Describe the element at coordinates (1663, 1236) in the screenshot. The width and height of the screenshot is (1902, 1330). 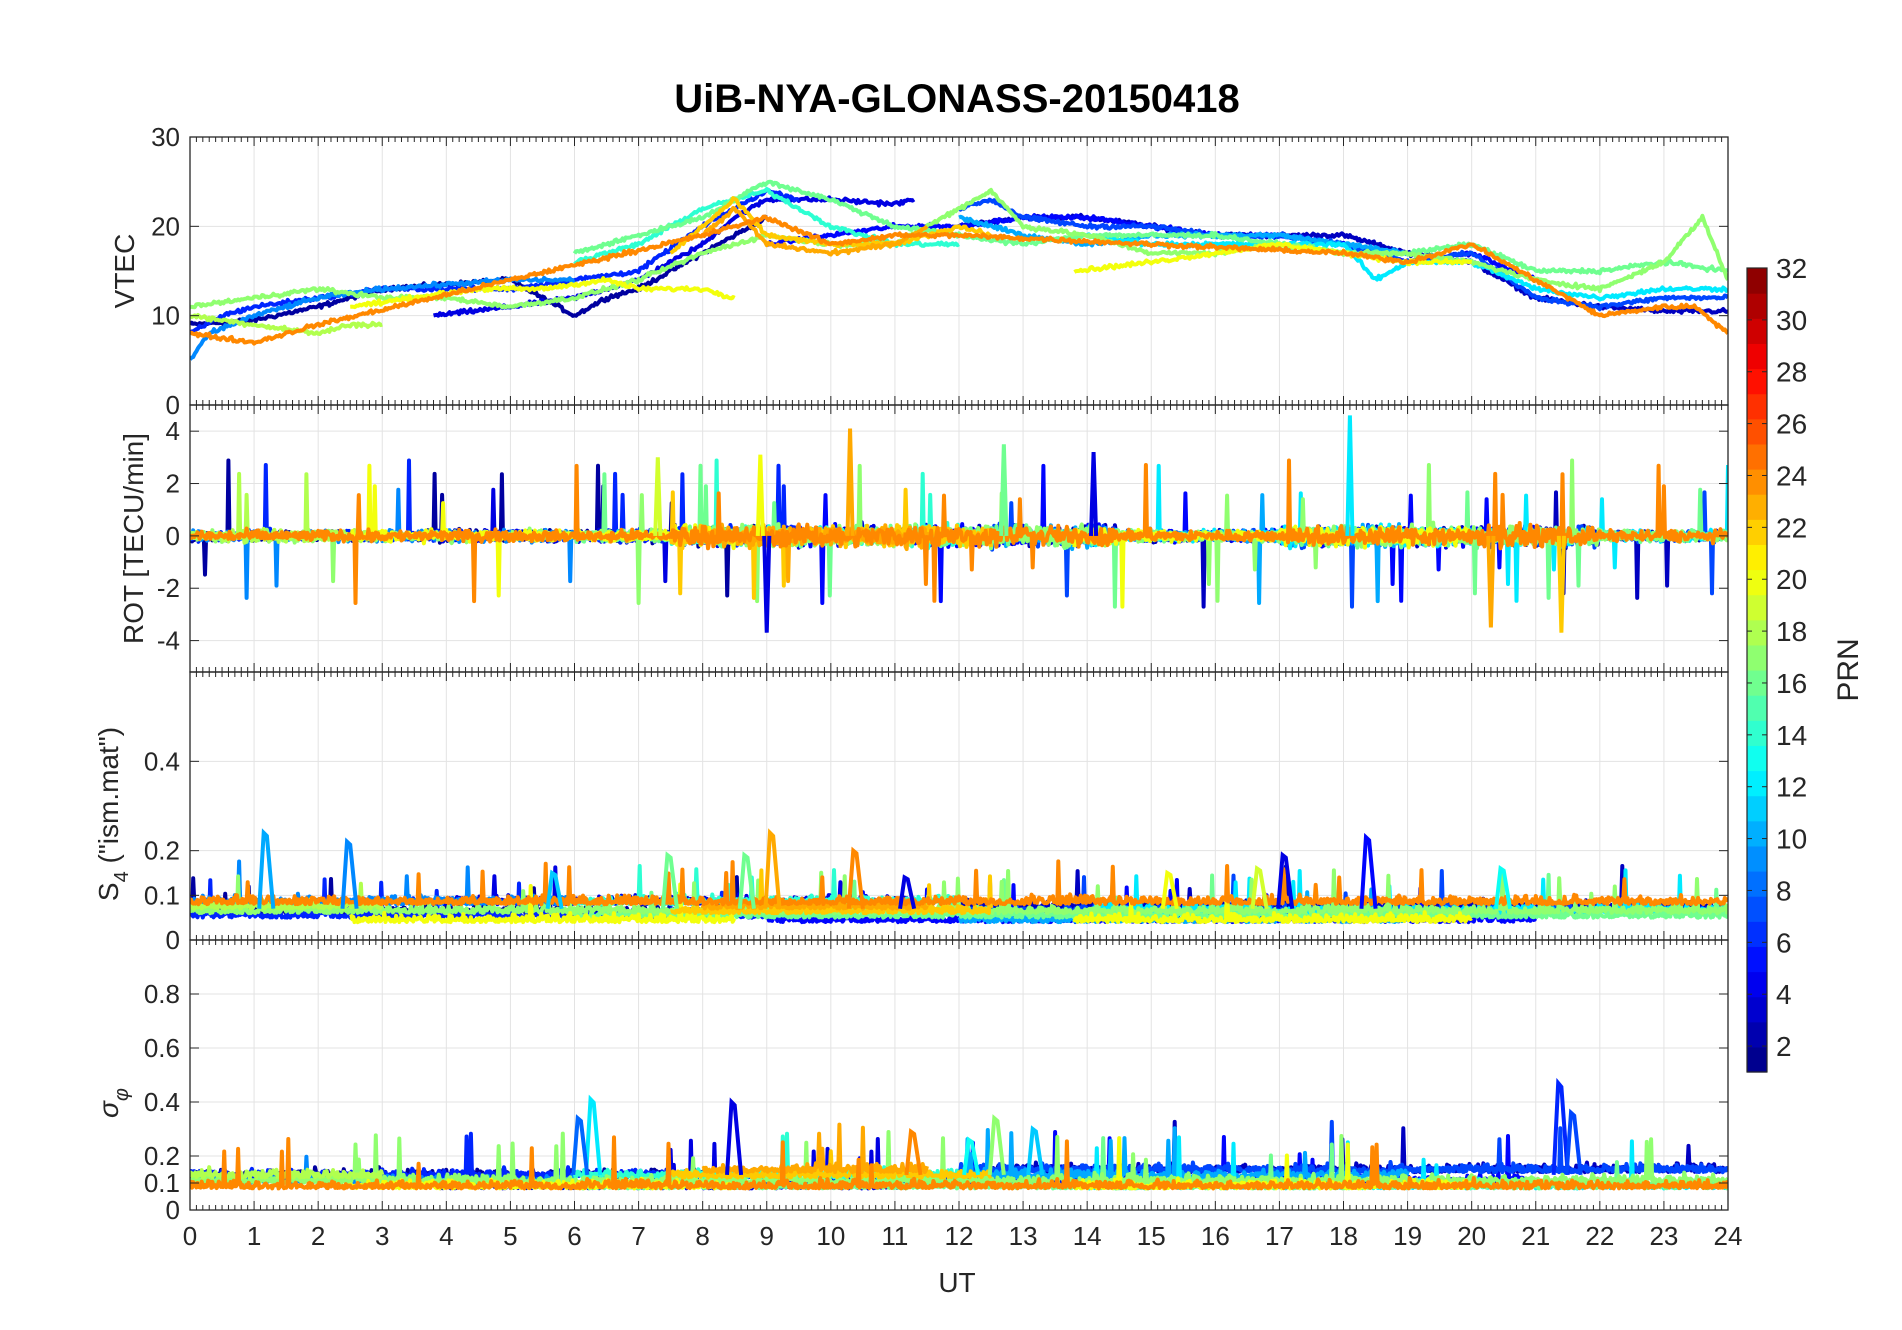
I see `x-tick-label: 23` at that location.